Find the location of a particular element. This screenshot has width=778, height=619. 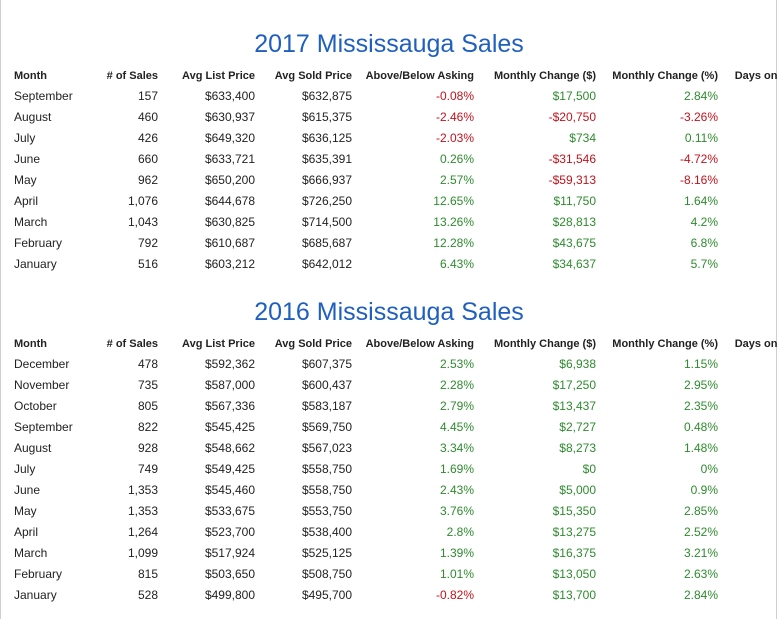

cell-monthly-change-dollars: -$31,546 is located at coordinates (572, 158).